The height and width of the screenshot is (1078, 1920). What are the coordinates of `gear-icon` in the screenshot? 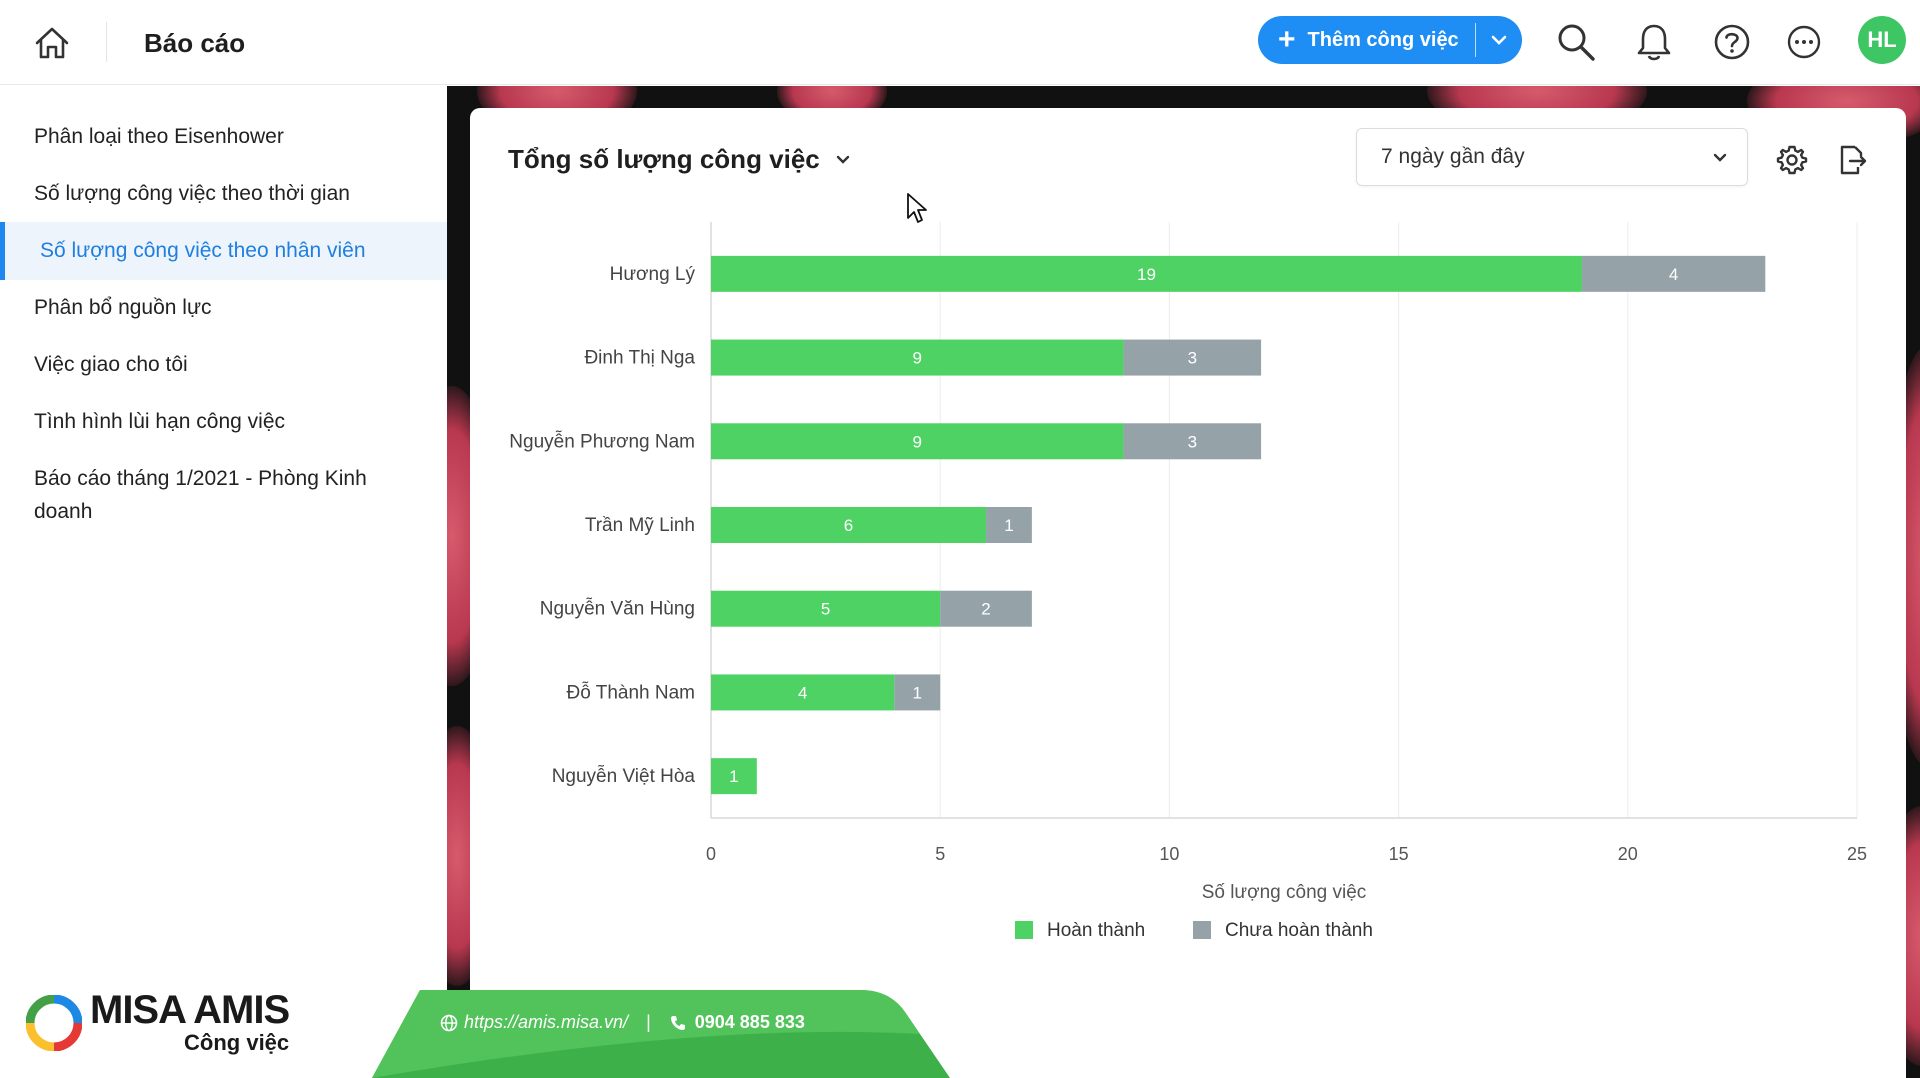 It's located at (1792, 160).